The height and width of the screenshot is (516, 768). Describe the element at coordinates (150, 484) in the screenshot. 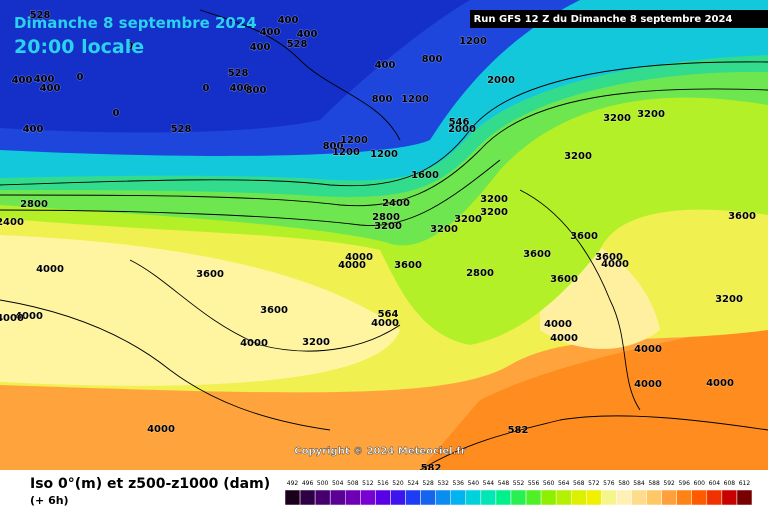

I see `footer-title: Iso 0°(m) et z500-z1000 (dam)` at that location.